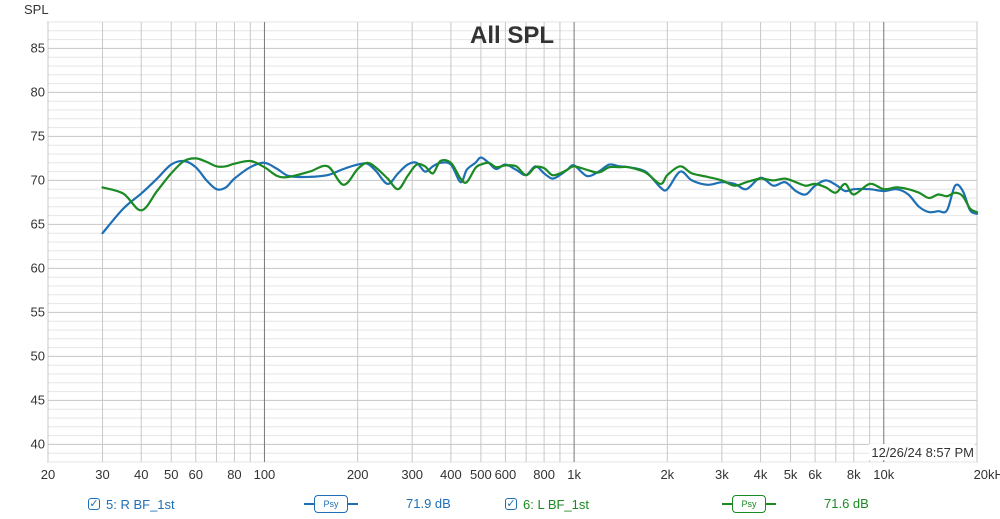 The image size is (1000, 519). Describe the element at coordinates (38, 399) in the screenshot. I see `y-tick-label: 45` at that location.